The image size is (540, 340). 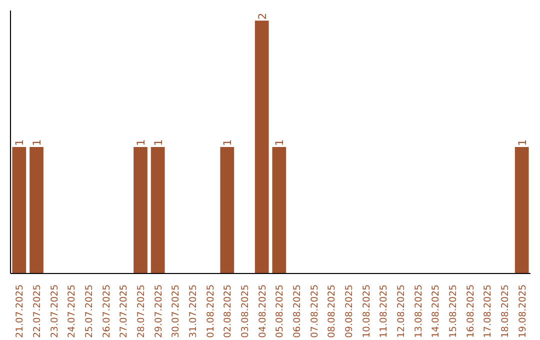 I want to click on x-tick-label: 26.07.2025, so click(x=106, y=311).